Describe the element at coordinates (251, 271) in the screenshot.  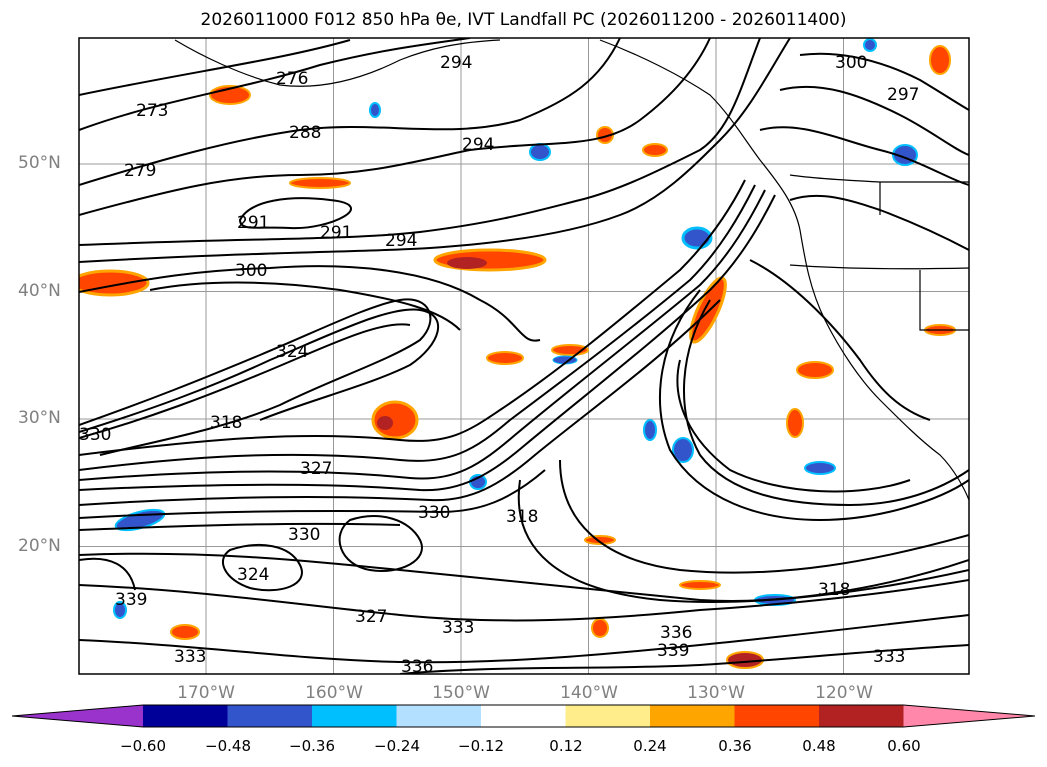
I see `contour-label-300: 300` at that location.